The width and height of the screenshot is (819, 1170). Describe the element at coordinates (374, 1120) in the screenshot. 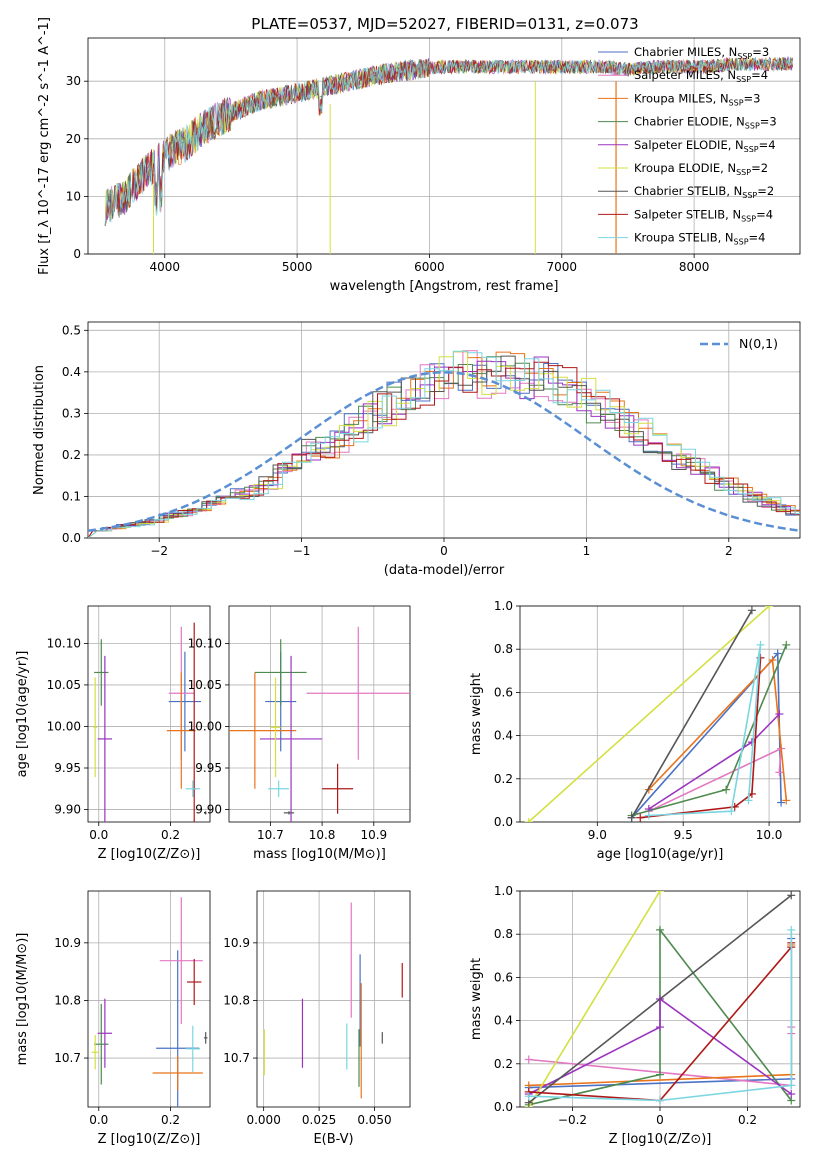

I see `x-tick-label: 0.050` at that location.